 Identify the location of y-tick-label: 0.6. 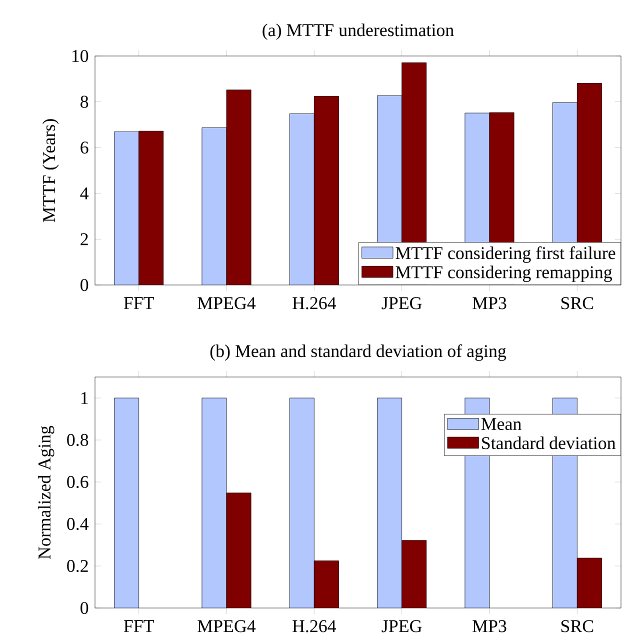
(77, 482).